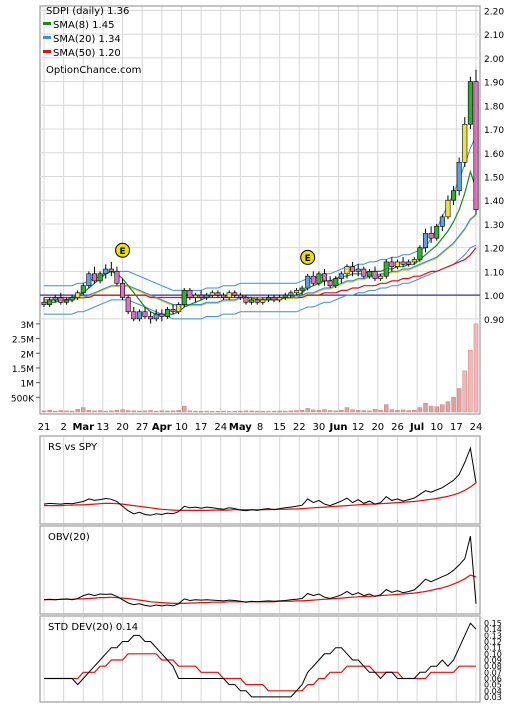 This screenshot has width=526, height=710. What do you see at coordinates (494, 12) in the screenshot?
I see `price-tick-label: 2.20` at bounding box center [494, 12].